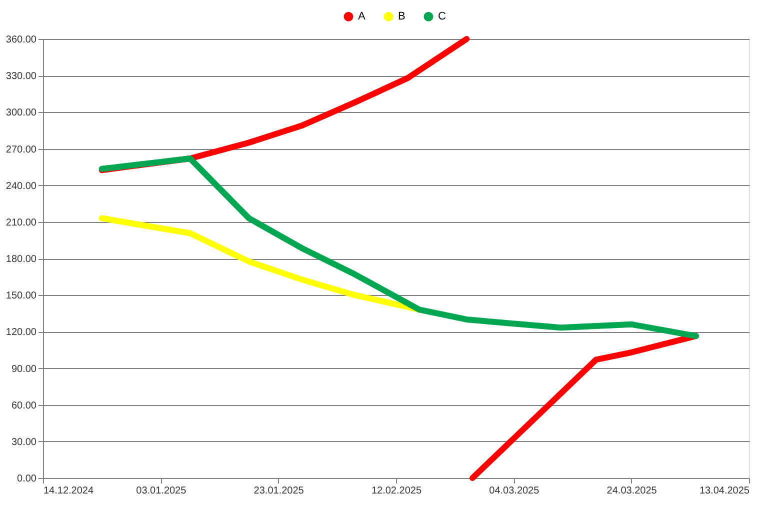 This screenshot has width=768, height=506. What do you see at coordinates (21, 113) in the screenshot?
I see `y-tick-label: 300.00` at bounding box center [21, 113].